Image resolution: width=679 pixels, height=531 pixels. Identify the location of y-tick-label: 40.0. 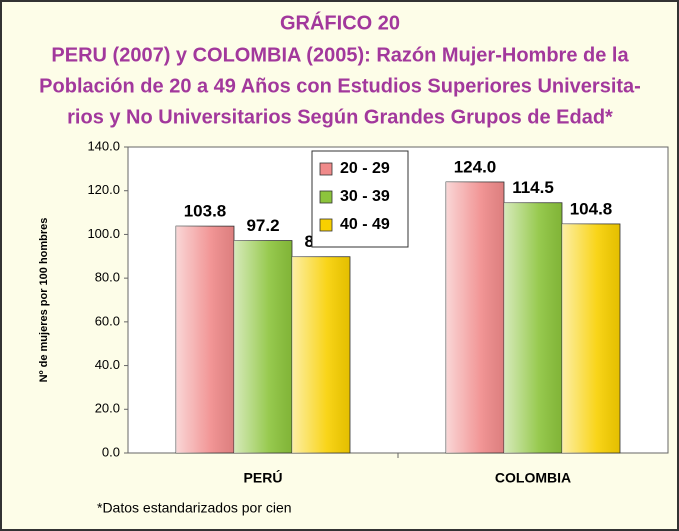
(107, 364).